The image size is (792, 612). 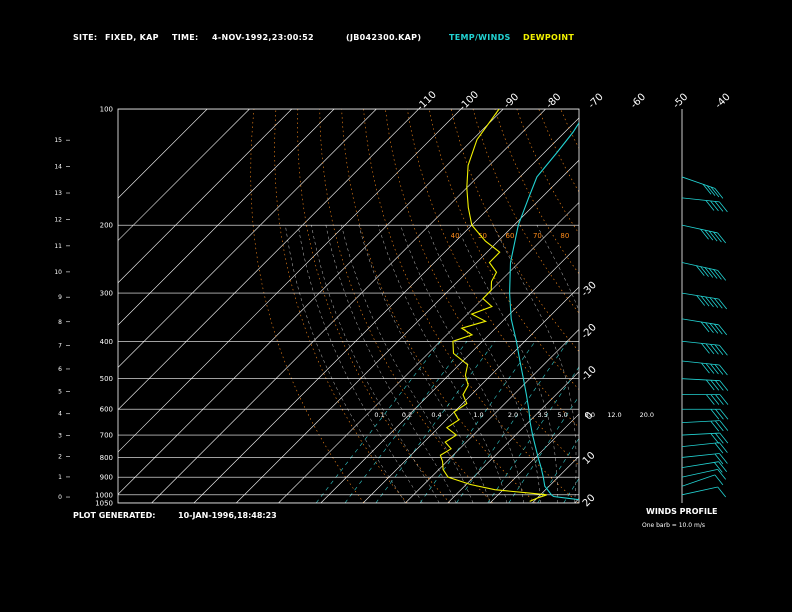 I want to click on height-tick-label: 7, so click(x=60, y=346).